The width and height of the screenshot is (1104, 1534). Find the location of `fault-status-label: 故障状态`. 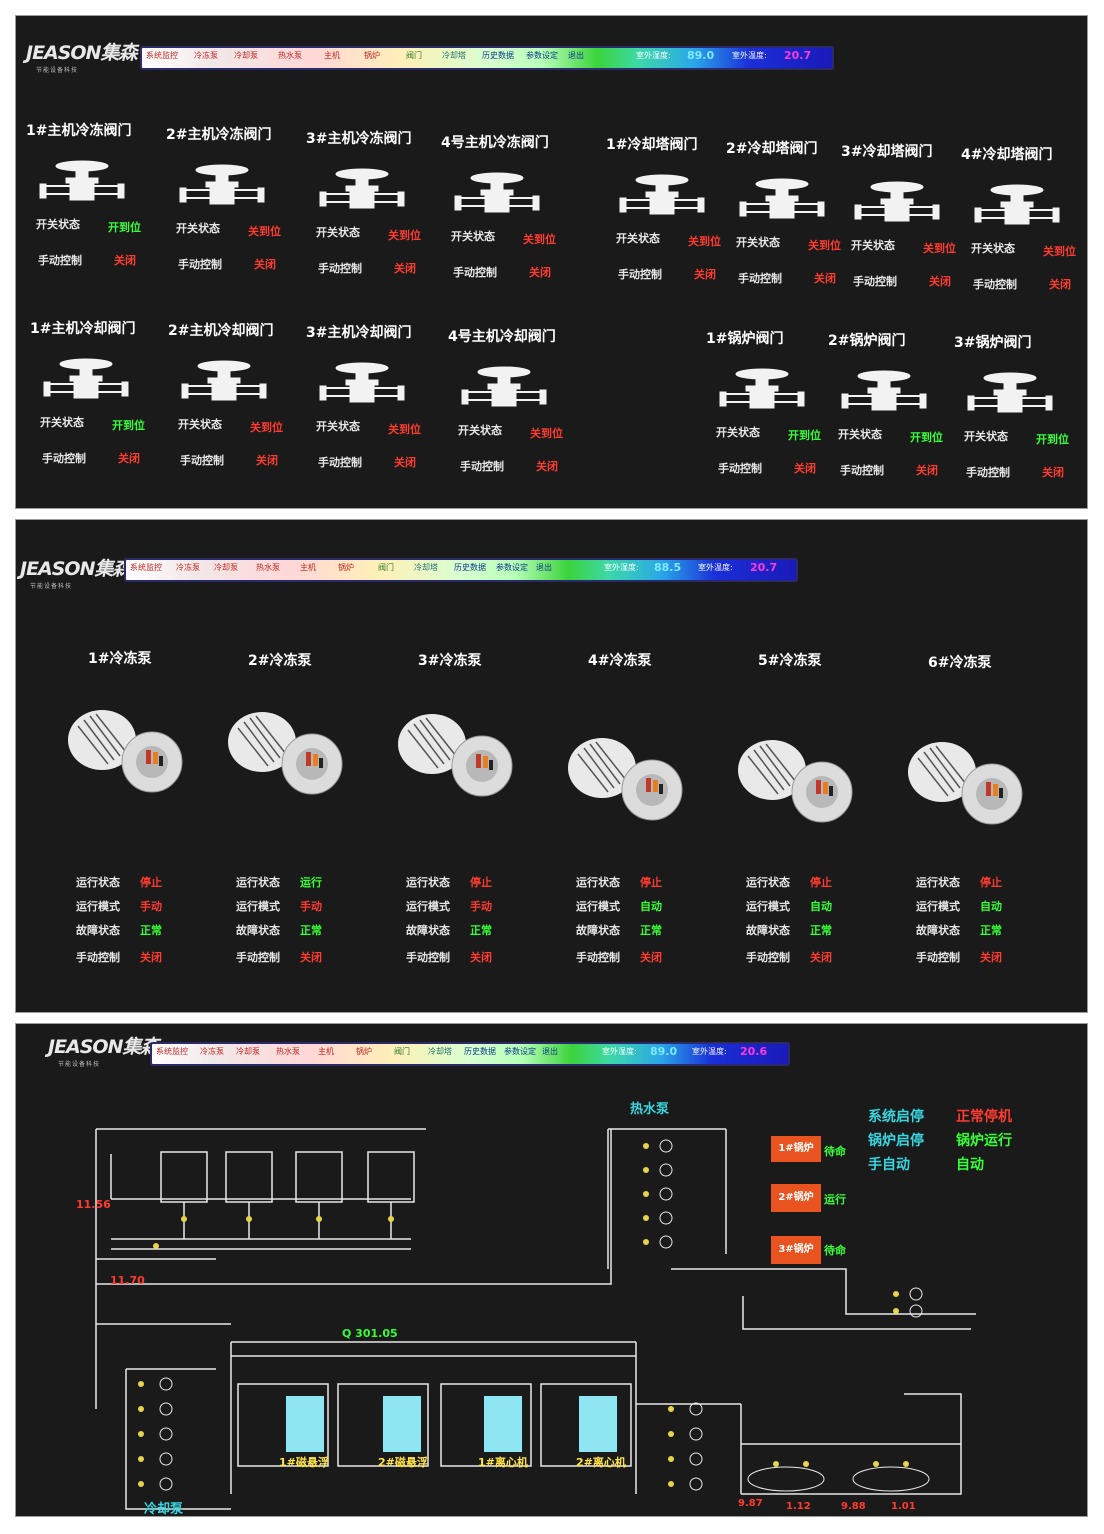

fault-status-label: 故障状态 is located at coordinates (428, 930).